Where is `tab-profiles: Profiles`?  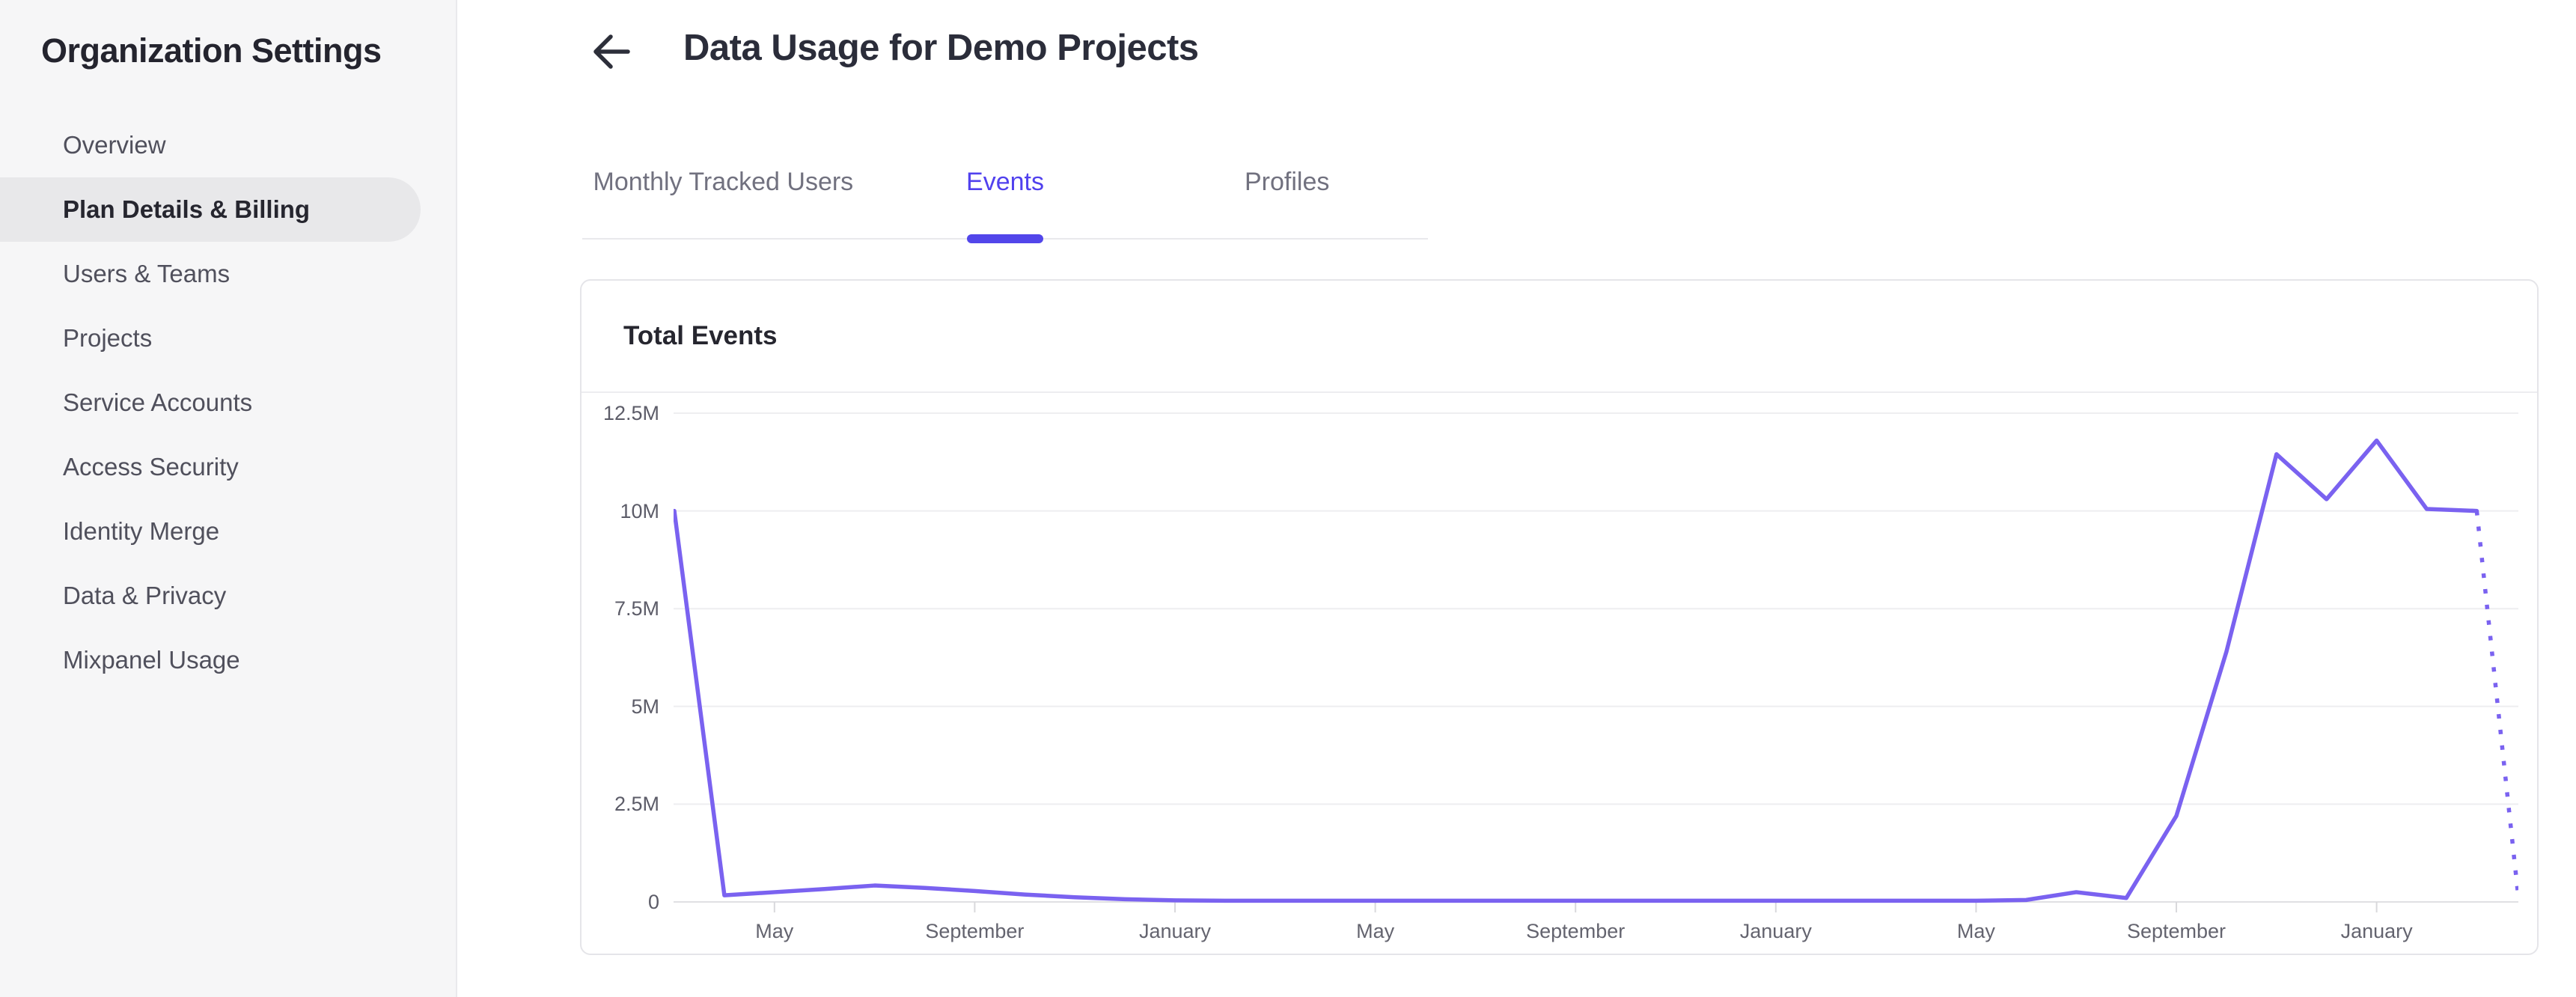
tab-profiles: Profiles is located at coordinates (1287, 193).